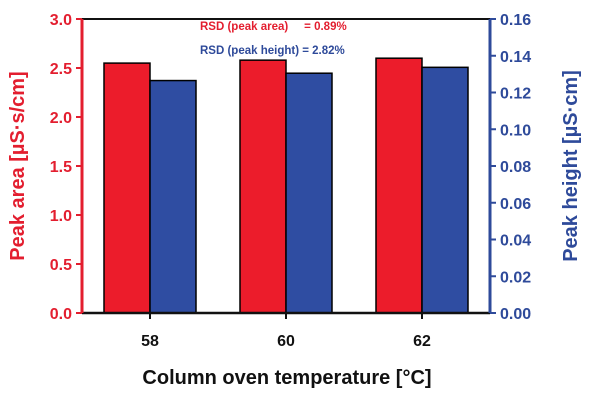 The height and width of the screenshot is (401, 590). Describe the element at coordinates (515, 130) in the screenshot. I see `y-right-tick-label: 0.10` at that location.